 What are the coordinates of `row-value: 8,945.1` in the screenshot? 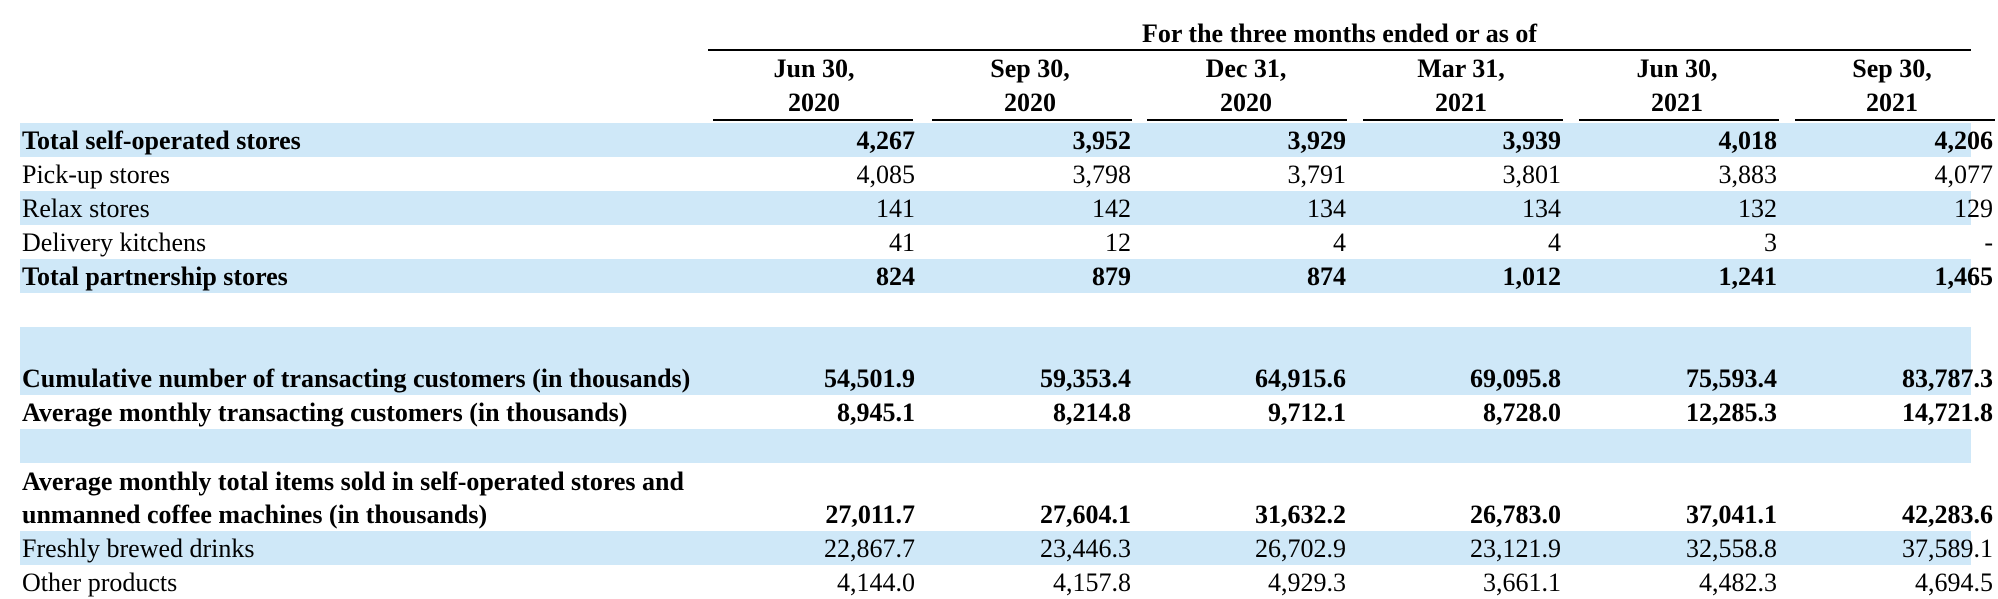 It's located at (876, 412).